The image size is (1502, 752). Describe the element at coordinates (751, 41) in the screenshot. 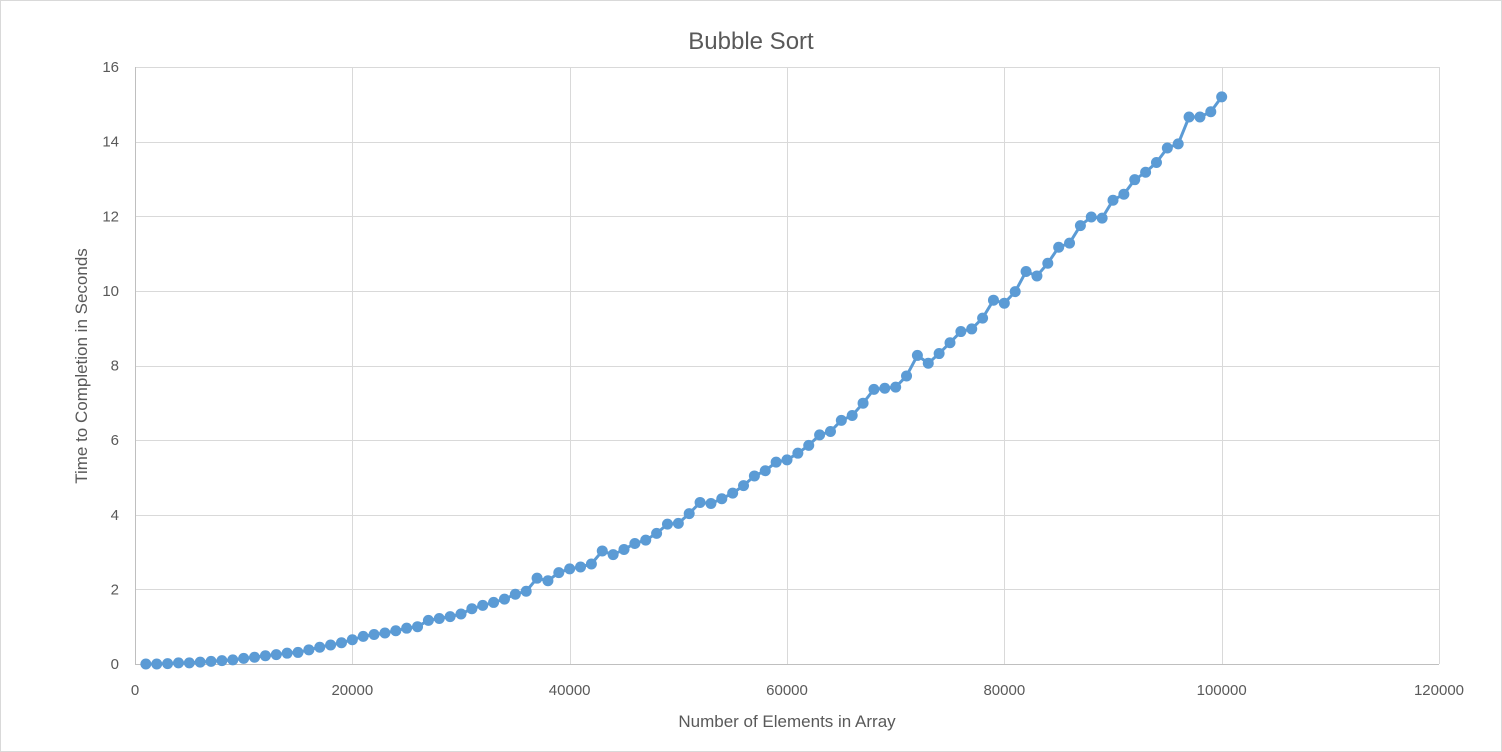

I see `chart-title: Bubble Sort` at that location.